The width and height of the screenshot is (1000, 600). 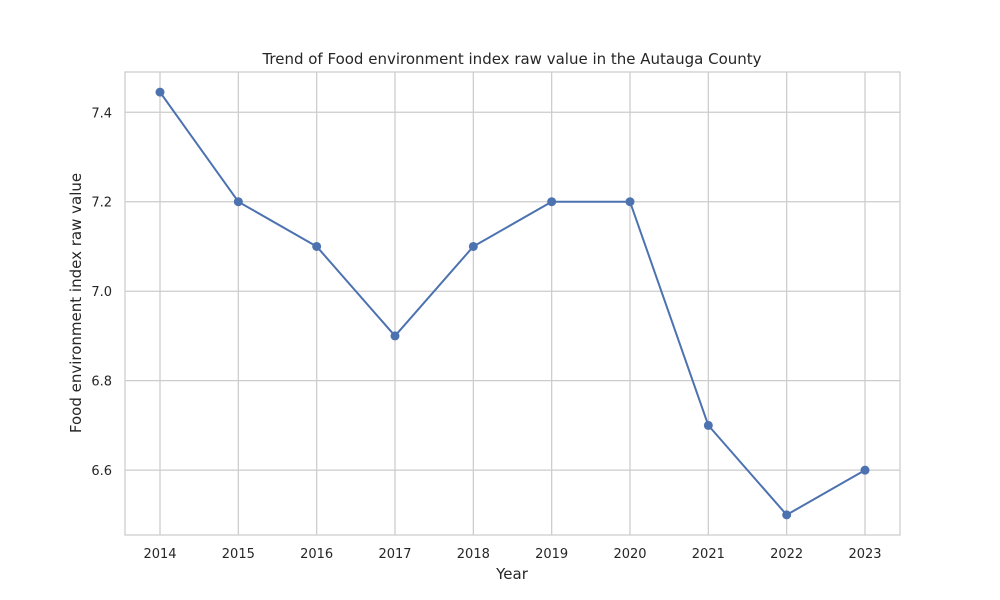 What do you see at coordinates (473, 554) in the screenshot?
I see `x-tick-label: 2018` at bounding box center [473, 554].